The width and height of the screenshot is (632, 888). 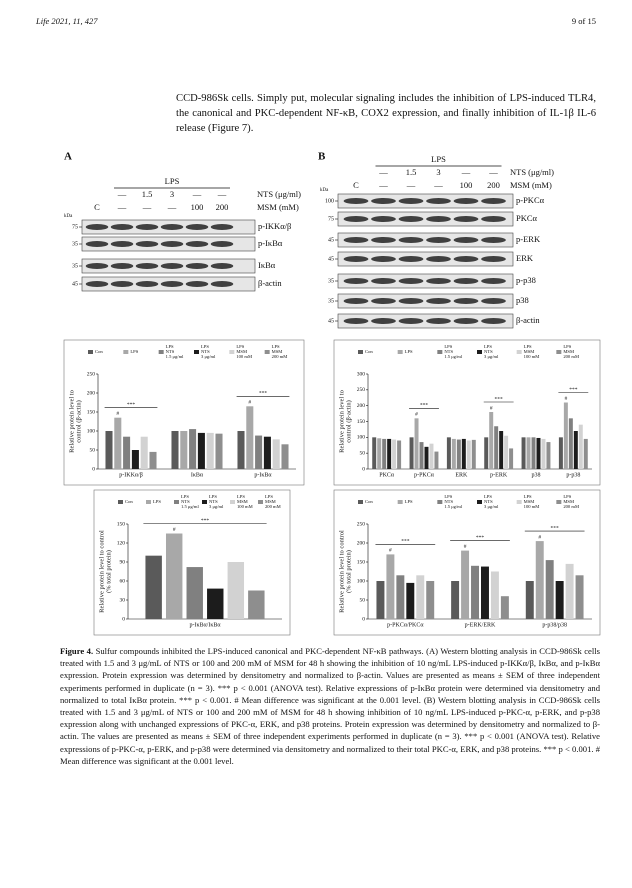 What do you see at coordinates (270, 283) in the screenshot?
I see `band-label: β-actin` at bounding box center [270, 283].